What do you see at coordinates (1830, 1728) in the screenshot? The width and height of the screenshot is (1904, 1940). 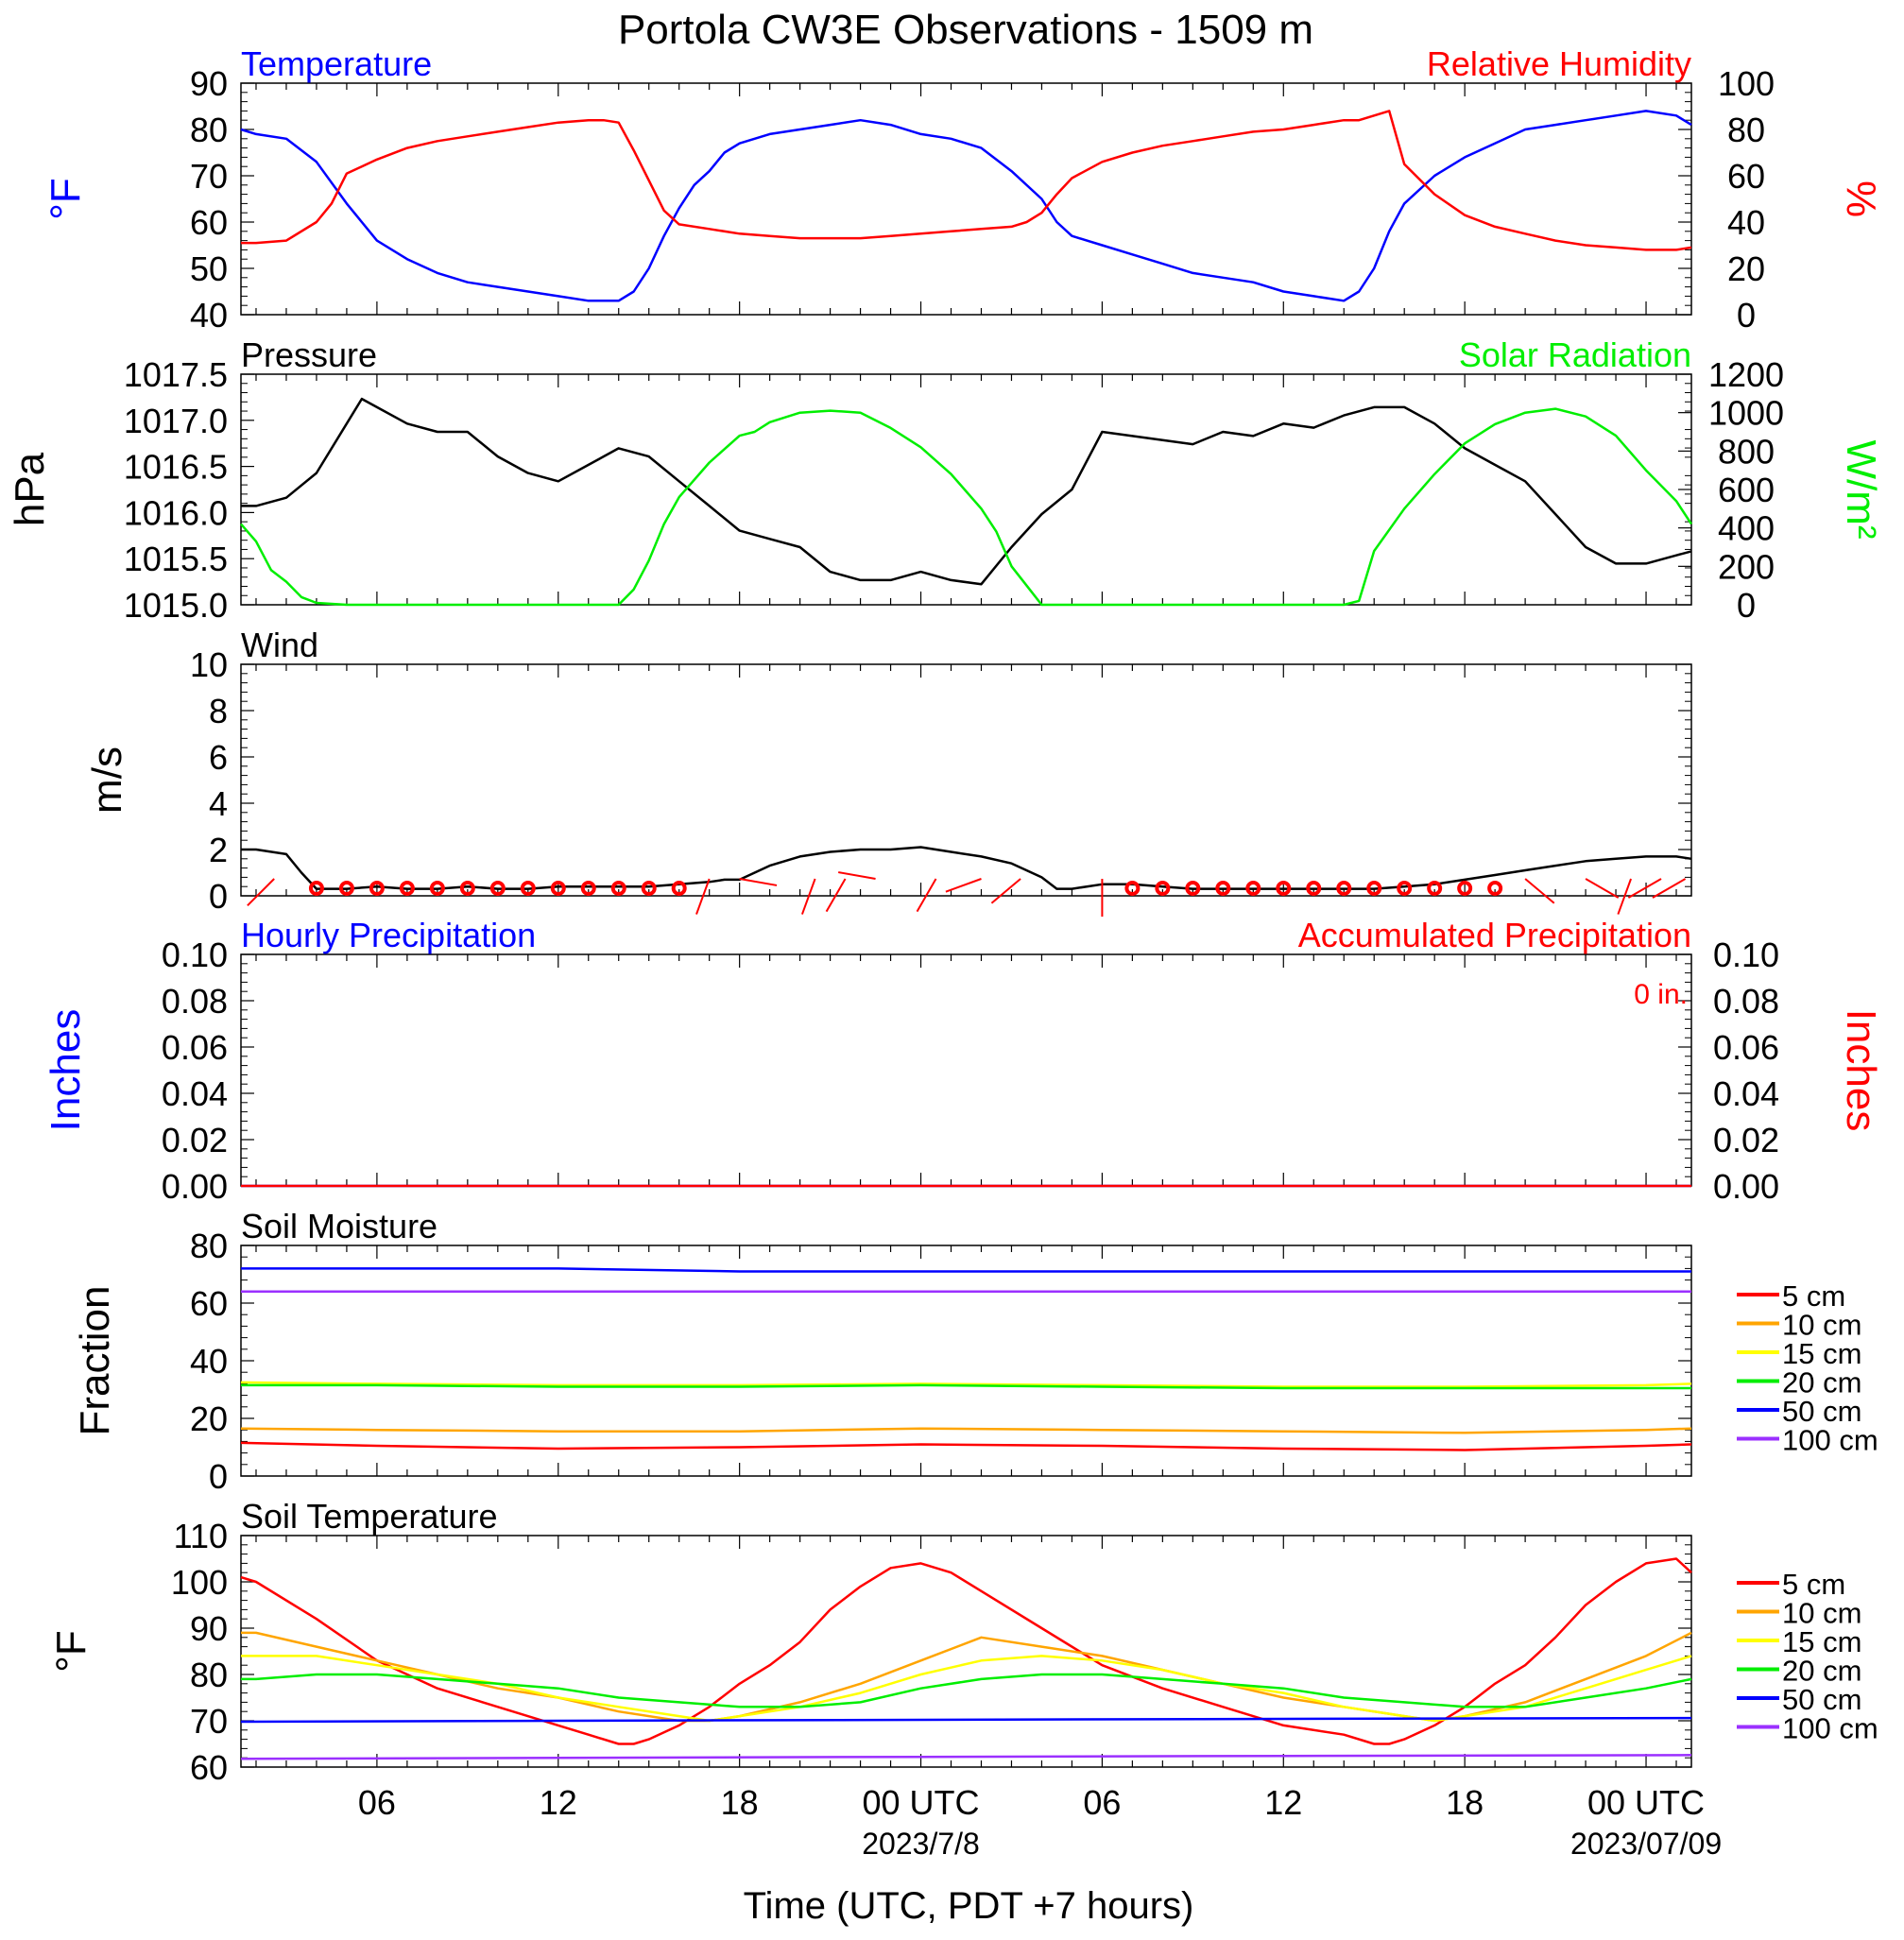 I see `legend-label: 100 cm` at bounding box center [1830, 1728].